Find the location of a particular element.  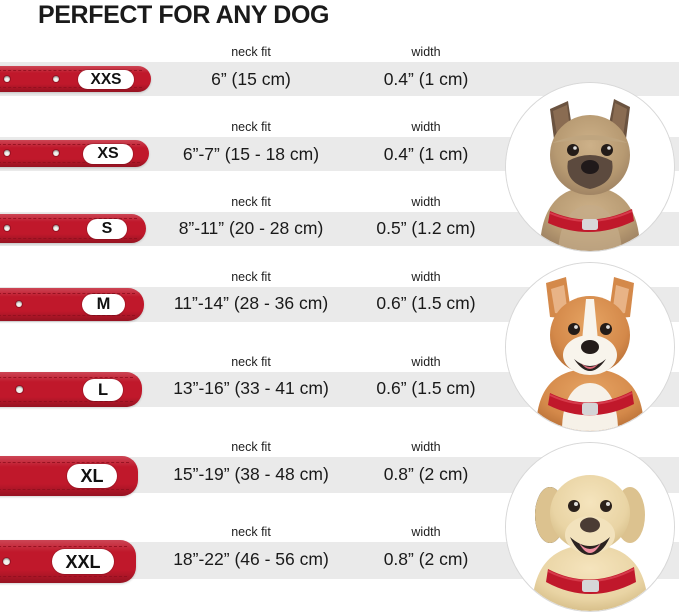

neck-fit-value: 13”-16” (33 - 41 cm) is located at coordinates (251, 388).